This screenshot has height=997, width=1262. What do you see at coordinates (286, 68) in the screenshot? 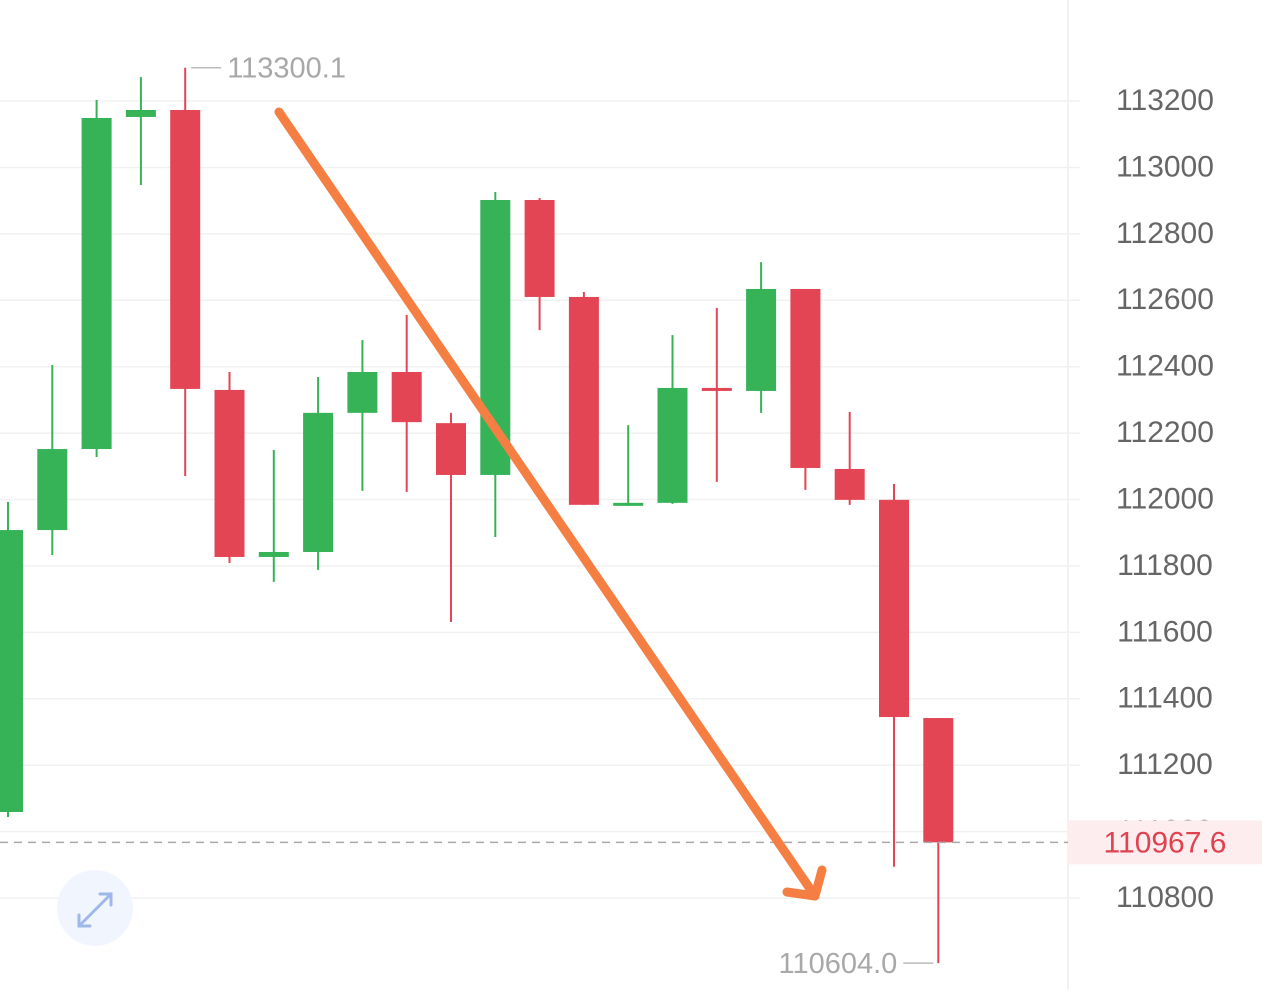
I see `high-marker-label: 113300.1` at bounding box center [286, 68].